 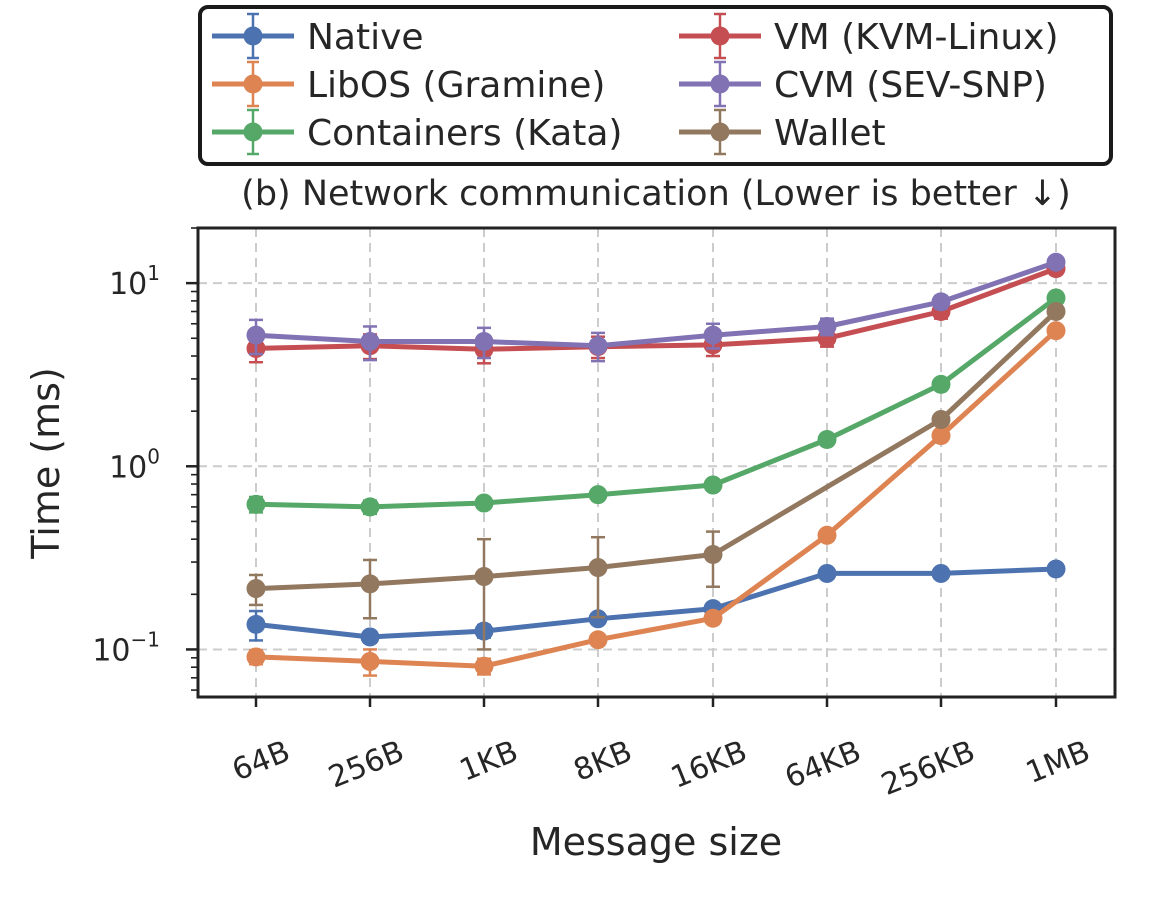 I want to click on legend-label: VM (KVM-Linux), so click(x=916, y=37).